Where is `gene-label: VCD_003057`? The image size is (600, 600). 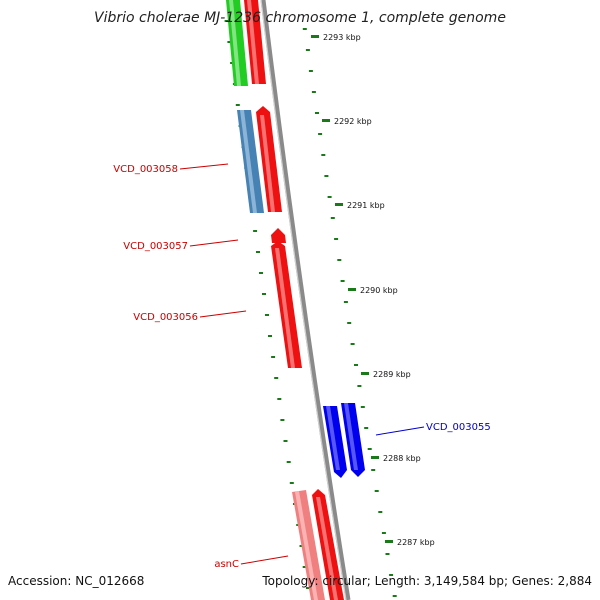
gene-label: VCD_003057 is located at coordinates (155, 246).